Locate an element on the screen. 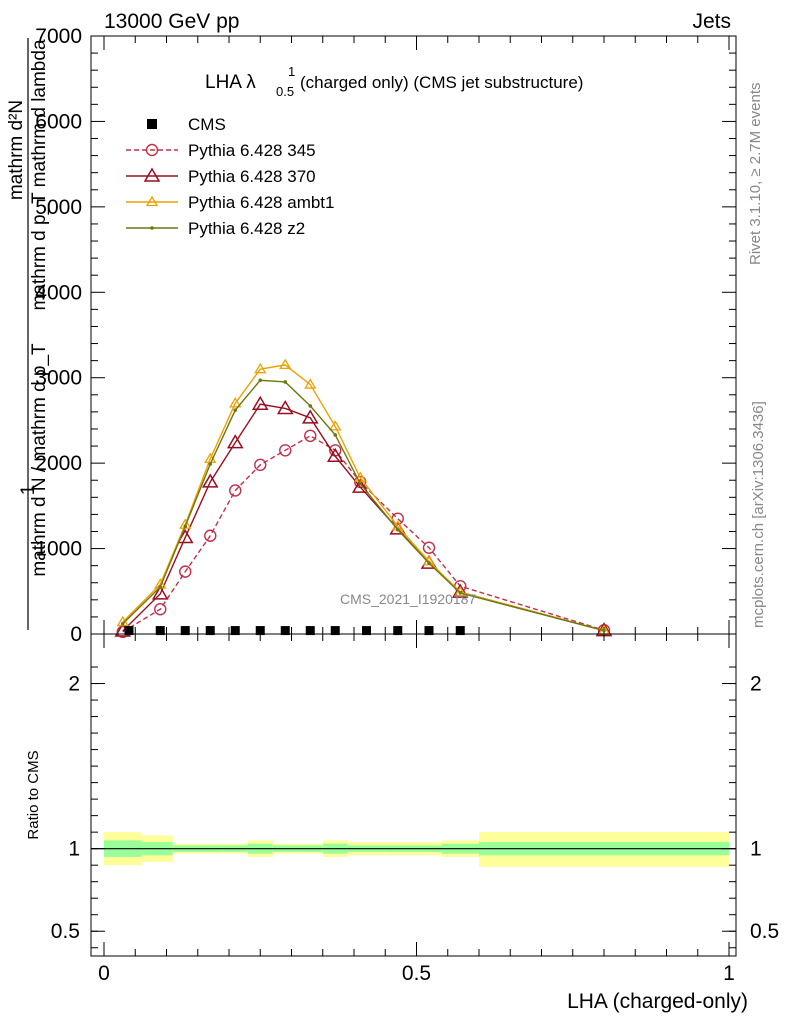  legend-label: Pythia 6.428 345 is located at coordinates (252, 150).